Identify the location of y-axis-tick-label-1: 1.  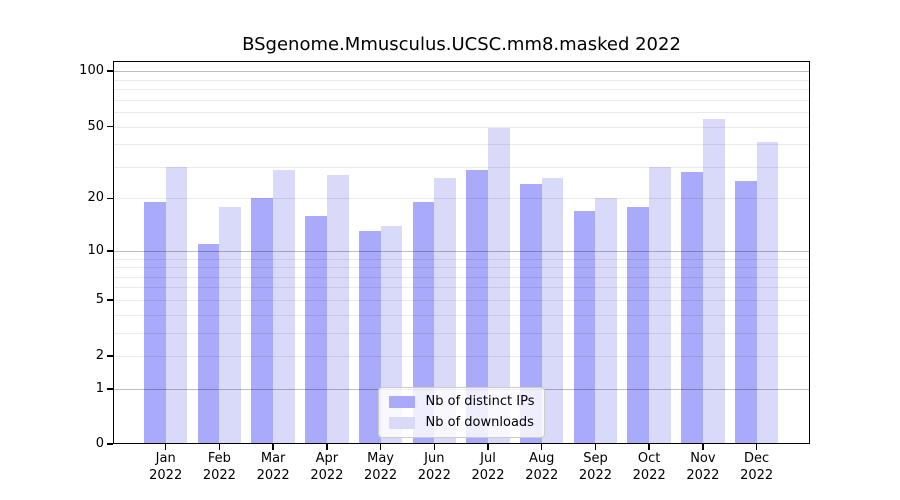
(99, 388).